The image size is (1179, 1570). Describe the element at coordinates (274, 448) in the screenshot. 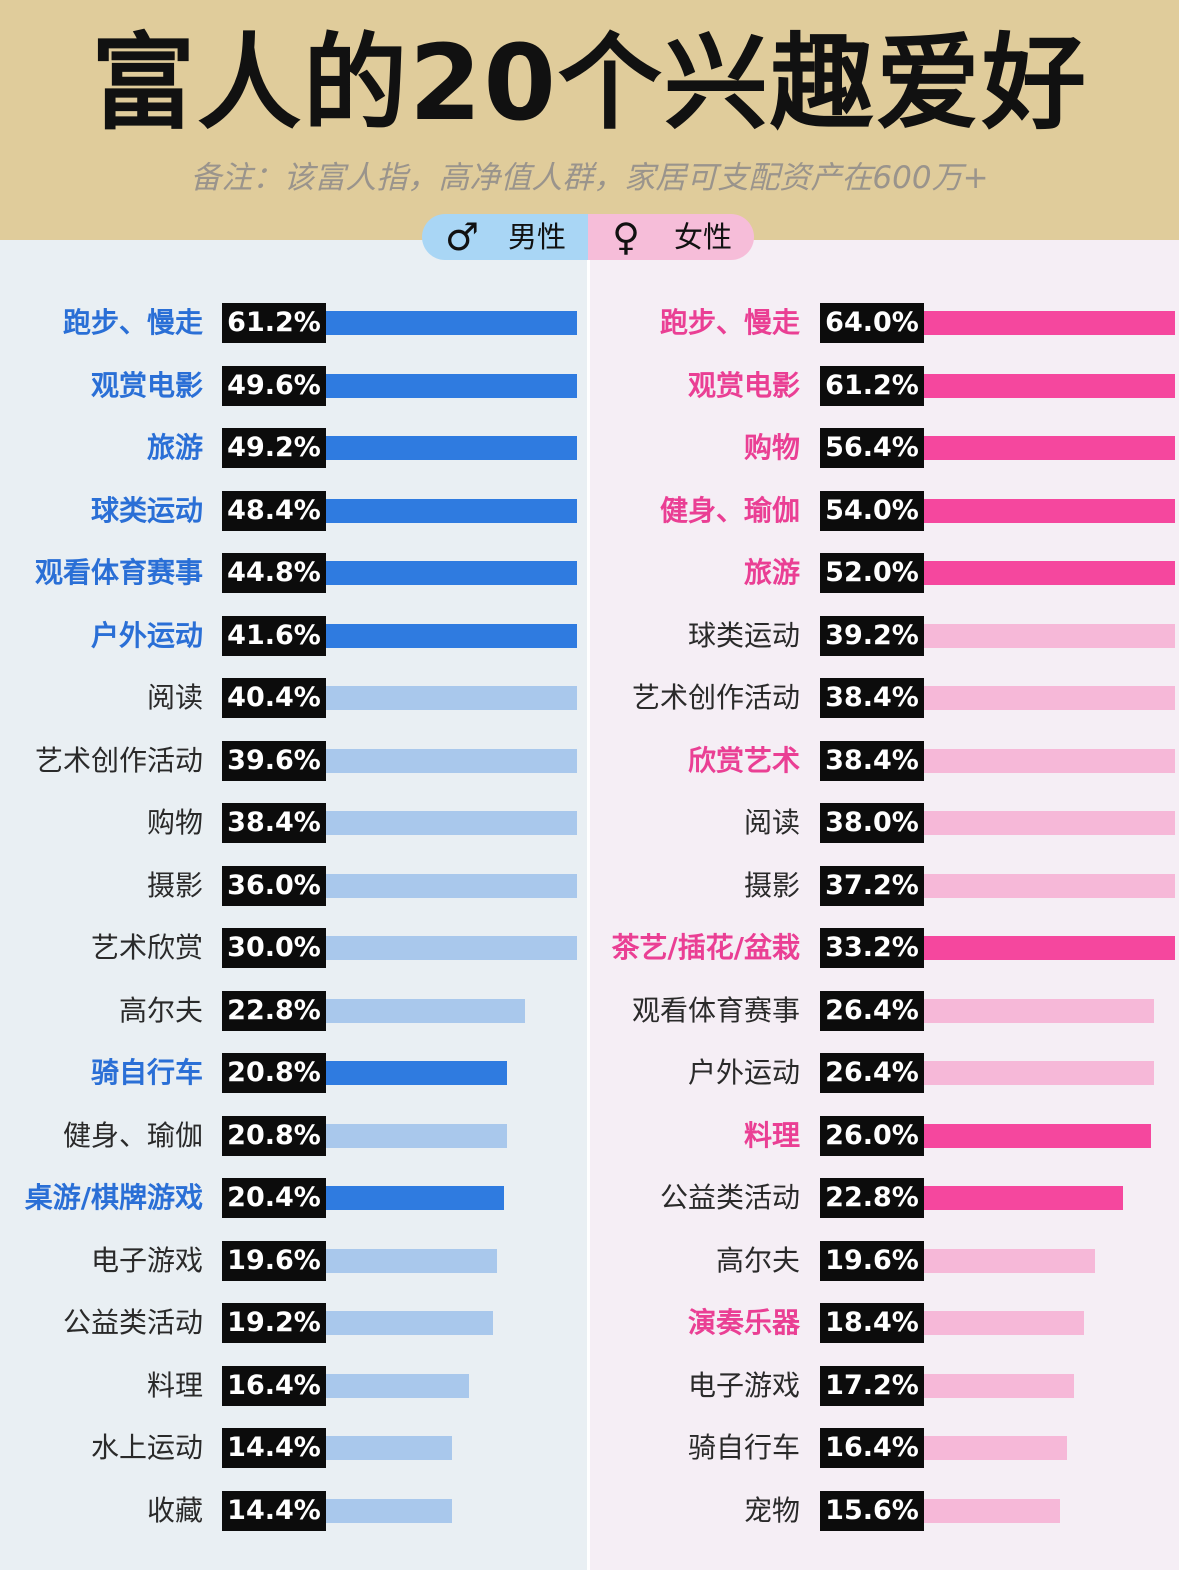

I see `male-value-label: 49.2%` at that location.